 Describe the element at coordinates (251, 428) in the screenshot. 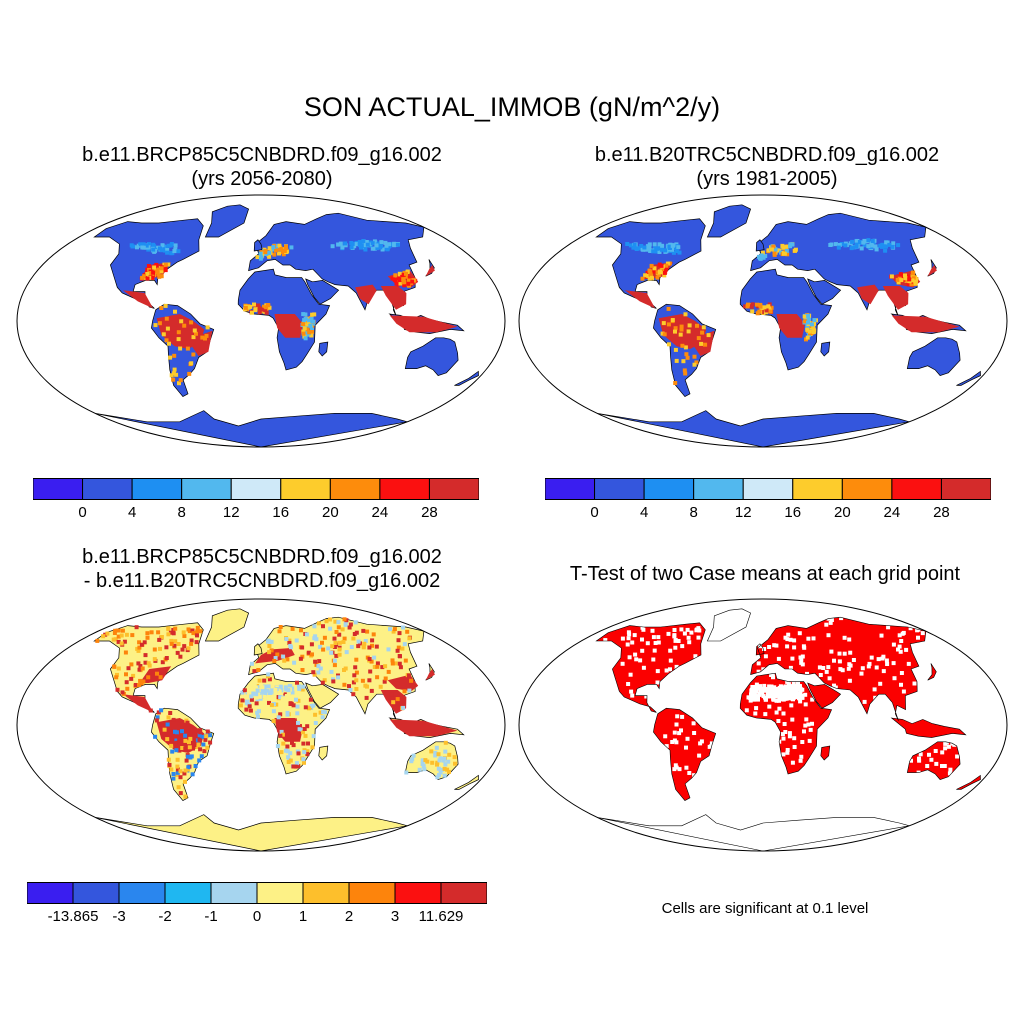

I see `land-antarctica` at that location.